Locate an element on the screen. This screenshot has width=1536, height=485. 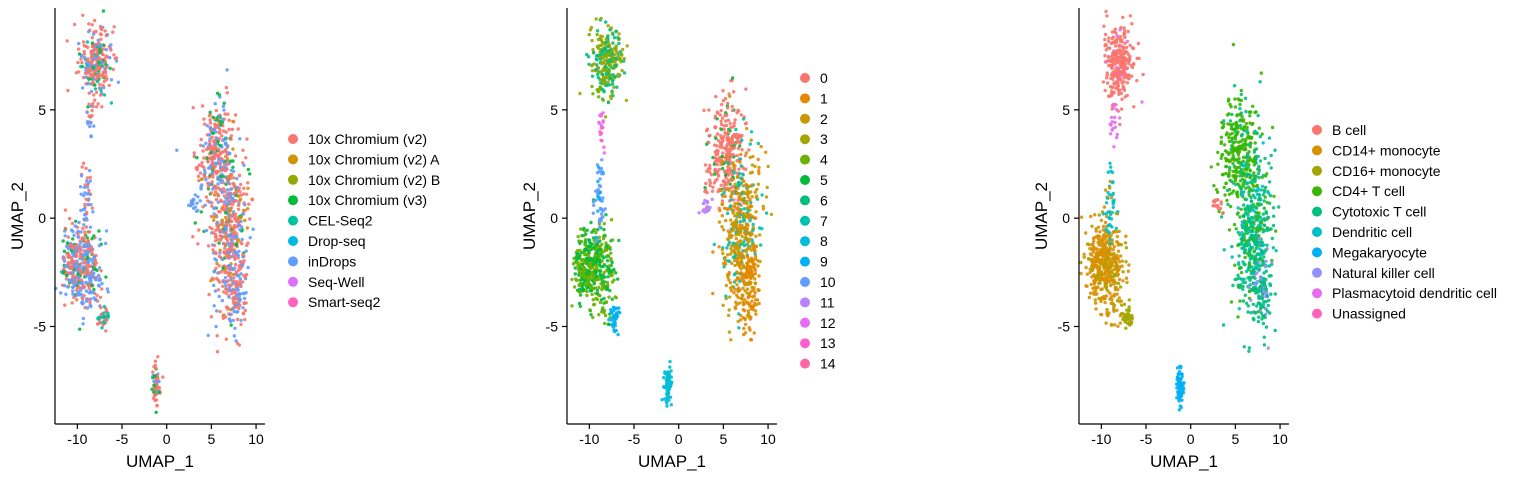
legend-label: 8 is located at coordinates (824, 241).